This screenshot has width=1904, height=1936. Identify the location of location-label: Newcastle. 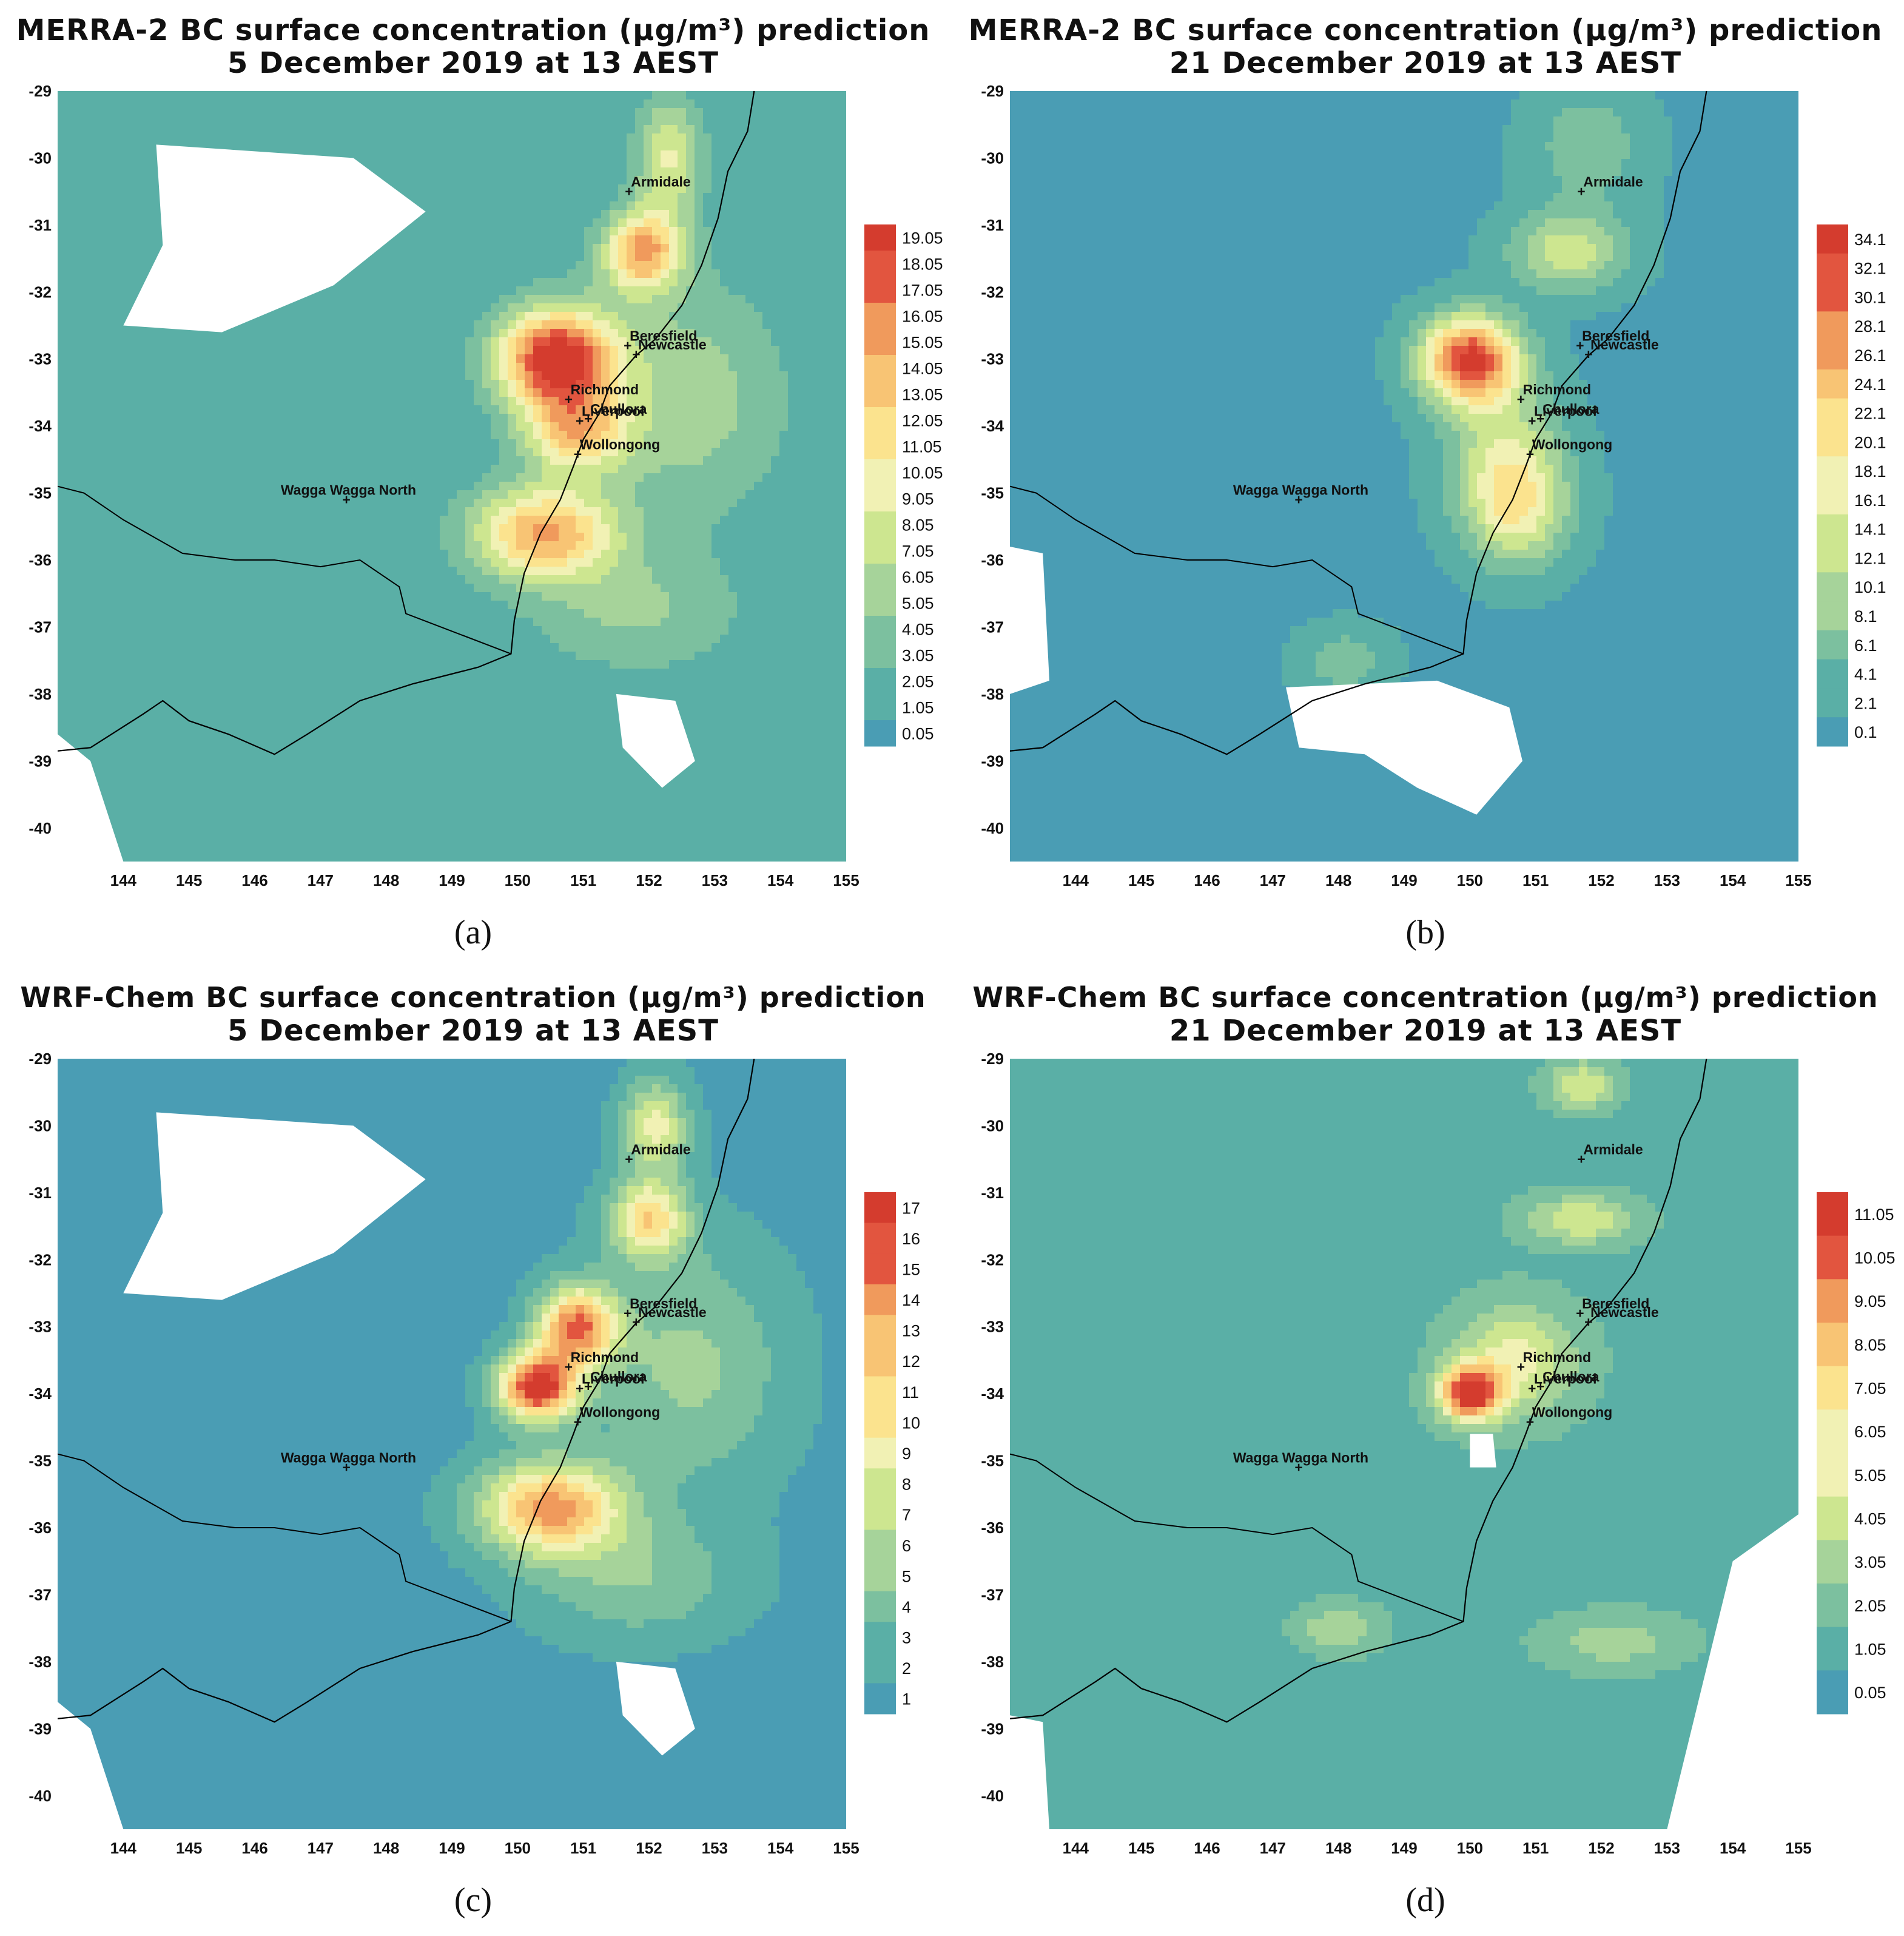
(672, 344).